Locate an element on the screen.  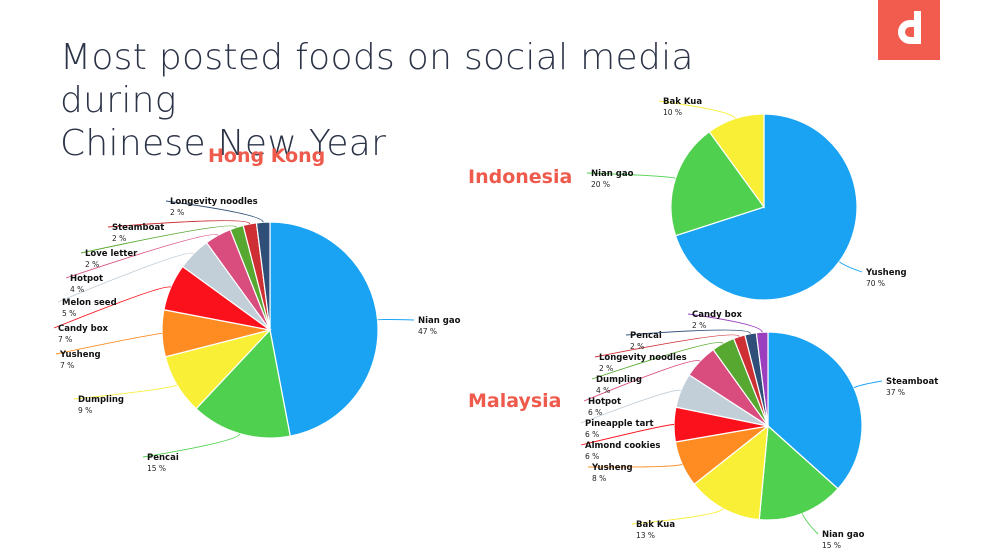
slice-label-malaysia-almond-cookies: Almond cookies is located at coordinates (622, 446).